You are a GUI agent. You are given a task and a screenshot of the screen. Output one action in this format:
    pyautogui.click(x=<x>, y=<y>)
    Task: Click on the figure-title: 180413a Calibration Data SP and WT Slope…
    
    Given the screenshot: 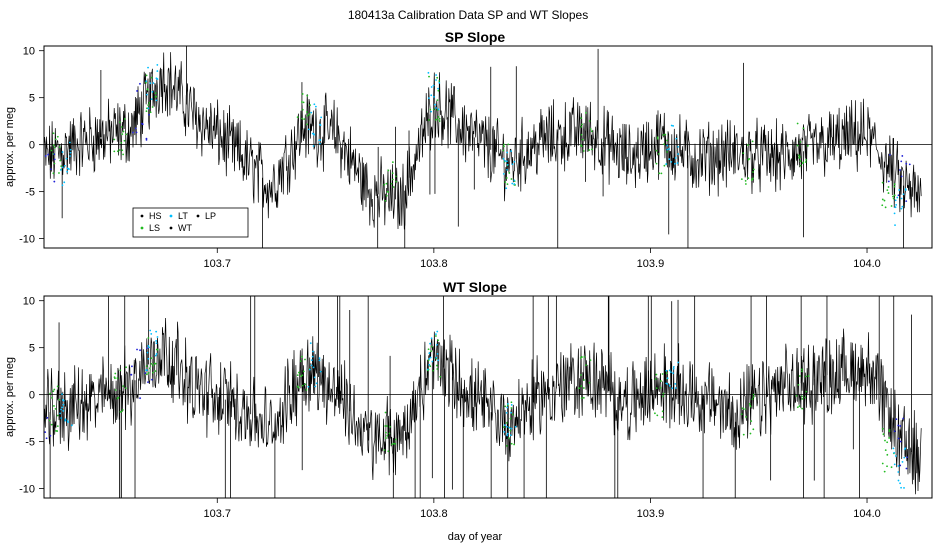 What is the action you would take?
    pyautogui.click(x=468, y=15)
    